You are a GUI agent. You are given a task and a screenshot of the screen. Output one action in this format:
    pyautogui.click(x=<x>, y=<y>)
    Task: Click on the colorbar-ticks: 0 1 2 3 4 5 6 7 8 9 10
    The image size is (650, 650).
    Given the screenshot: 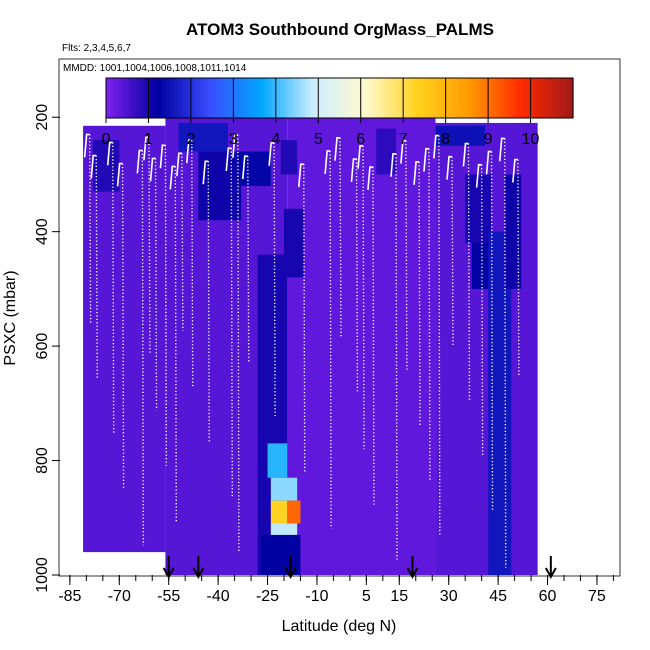 What is the action you would take?
    pyautogui.click(x=321, y=113)
    